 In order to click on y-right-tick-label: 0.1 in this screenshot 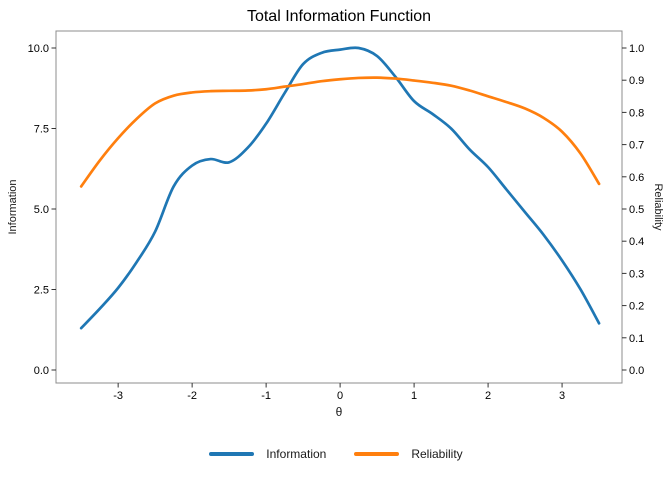, I will do `click(636, 339)`.